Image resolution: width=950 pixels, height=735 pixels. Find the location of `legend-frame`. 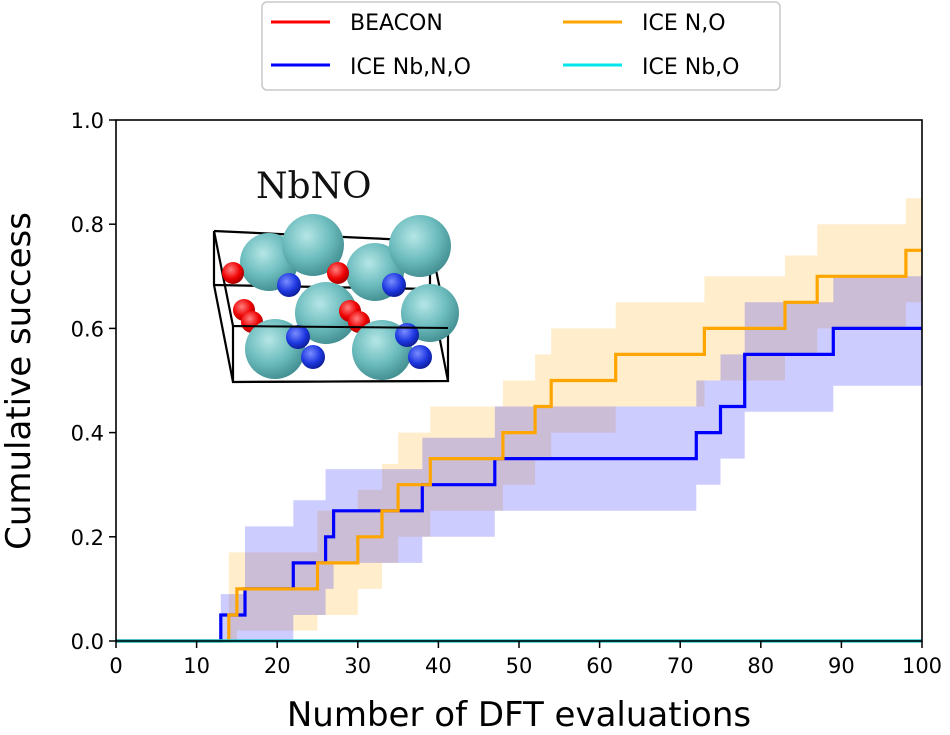

legend-frame is located at coordinates (521, 46).